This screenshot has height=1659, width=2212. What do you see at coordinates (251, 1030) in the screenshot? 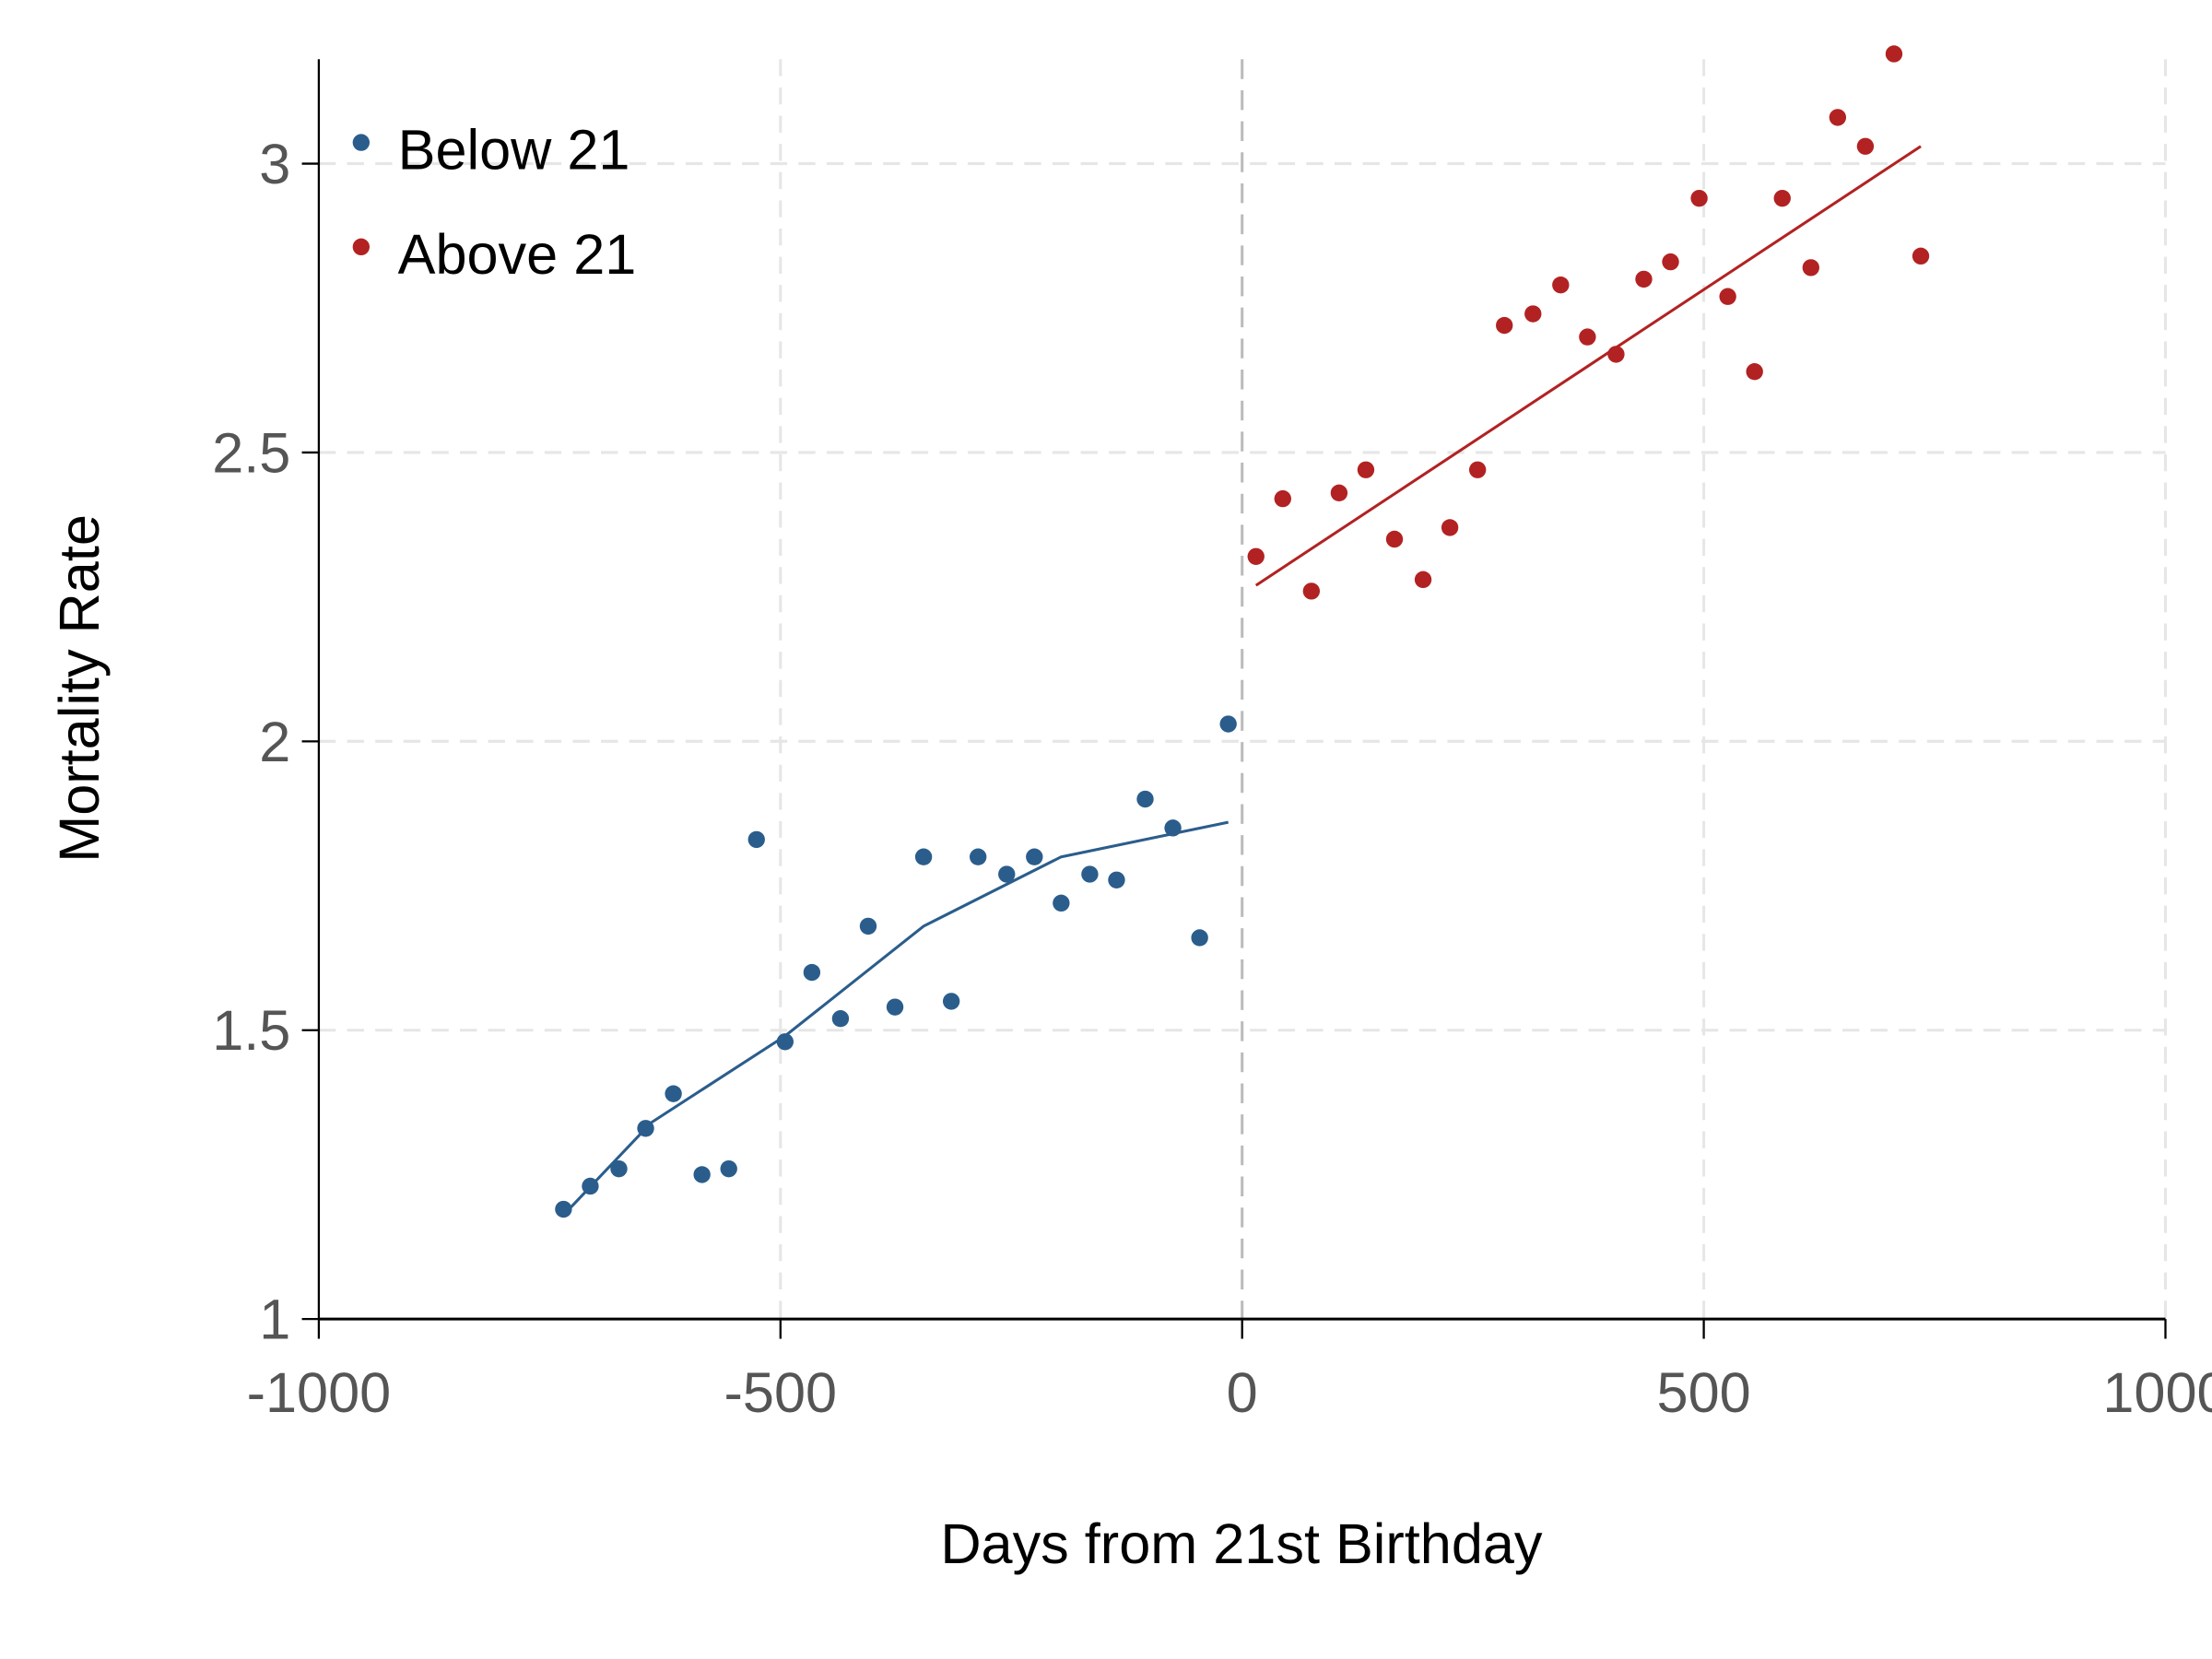
I see `y-tick-label: 1.5` at bounding box center [251, 1030].